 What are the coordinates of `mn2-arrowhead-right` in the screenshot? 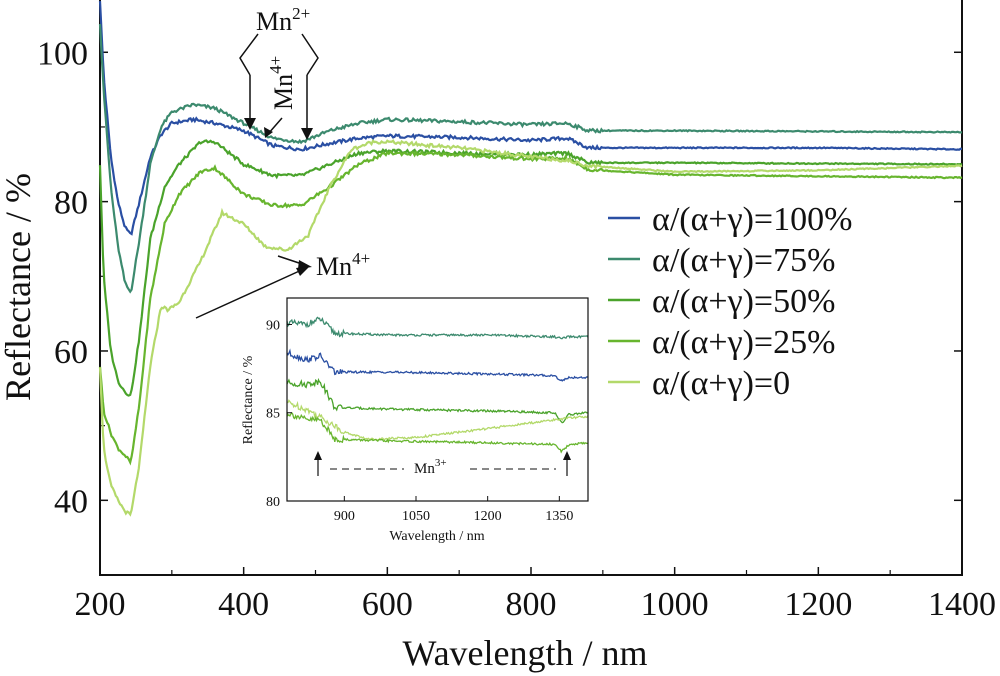 It's located at (307, 134).